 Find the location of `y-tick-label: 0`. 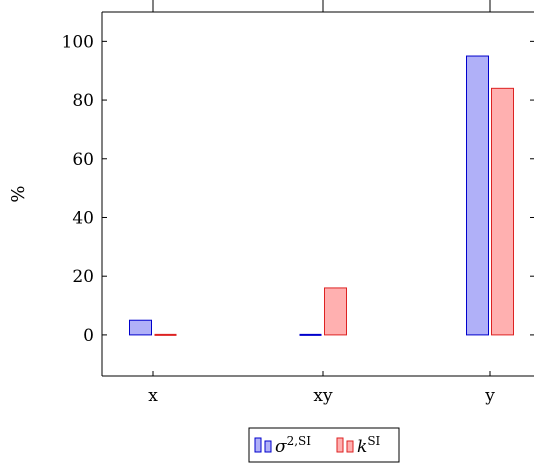

y-tick-label: 0 is located at coordinates (88, 336).